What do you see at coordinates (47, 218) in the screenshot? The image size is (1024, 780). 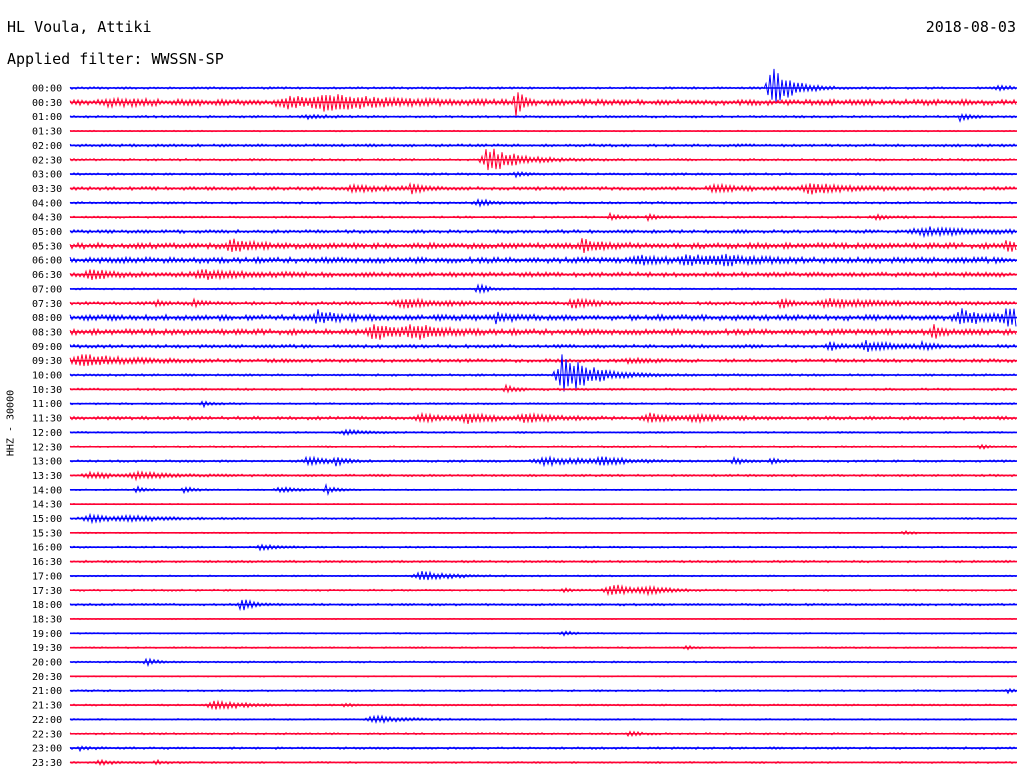 I see `time-label: 04:30` at bounding box center [47, 218].